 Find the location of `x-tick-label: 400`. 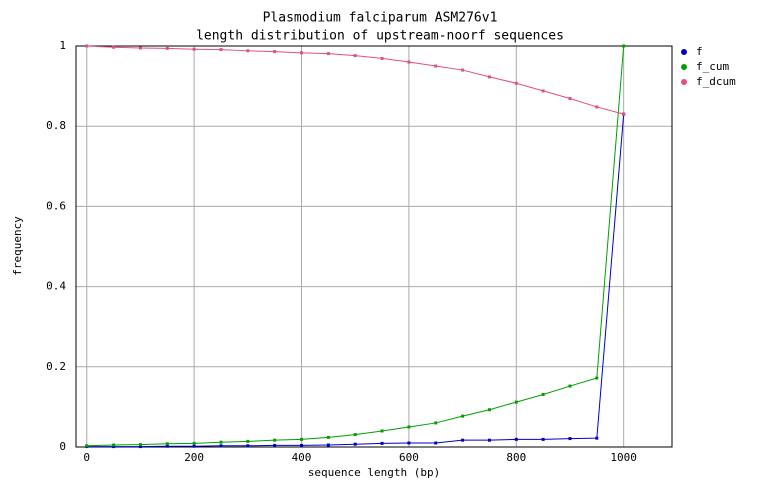

x-tick-label: 400 is located at coordinates (302, 457).